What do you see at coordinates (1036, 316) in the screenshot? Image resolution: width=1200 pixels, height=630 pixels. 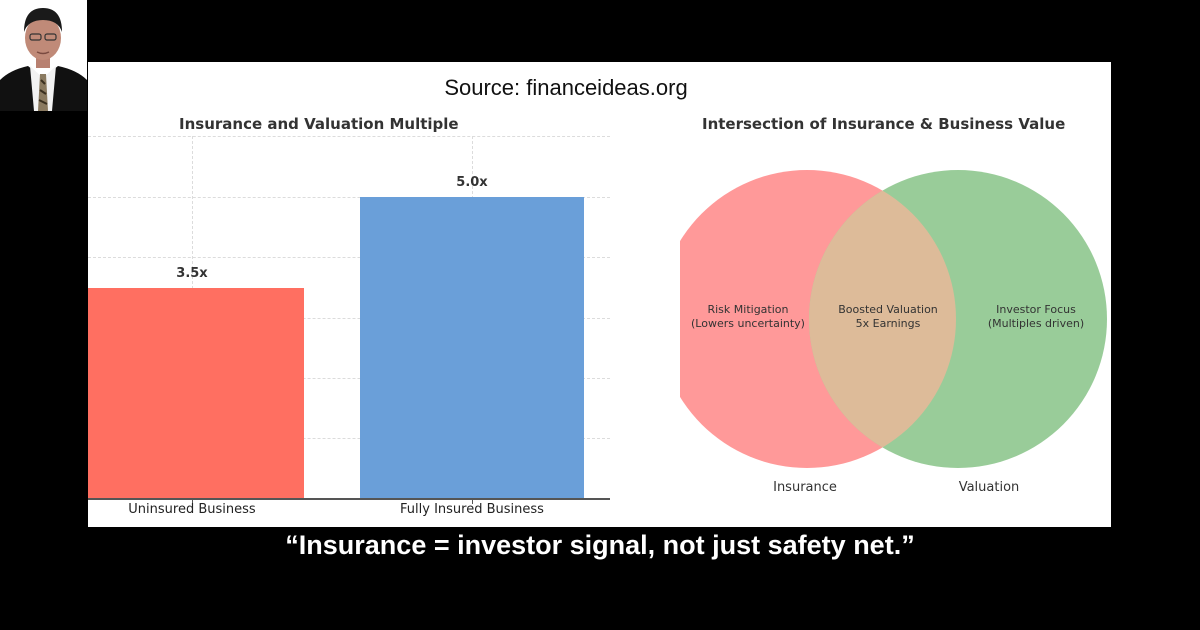 I see `venn-right-label: Investor Focus (Multiples driven)` at bounding box center [1036, 316].